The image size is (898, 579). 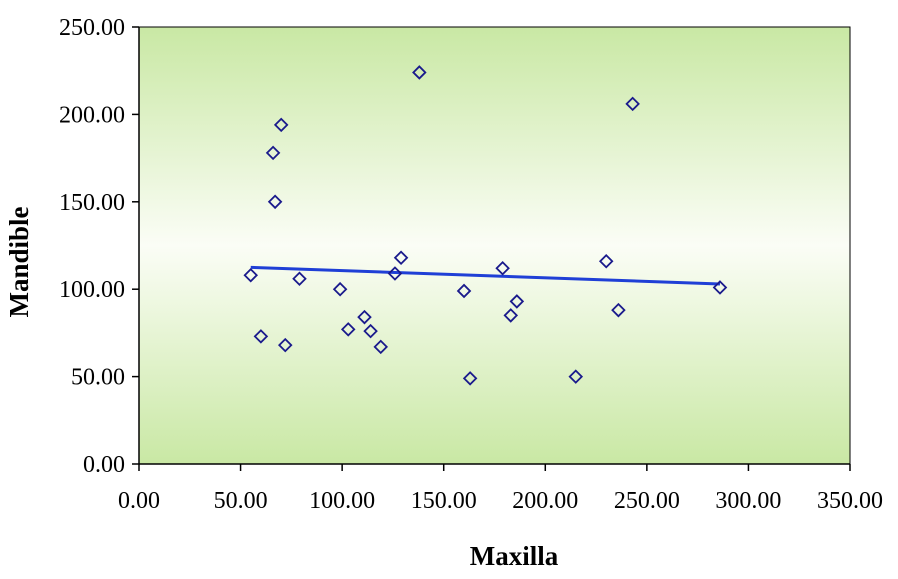 What do you see at coordinates (545, 501) in the screenshot?
I see `x-tick-label: 200.00` at bounding box center [545, 501].